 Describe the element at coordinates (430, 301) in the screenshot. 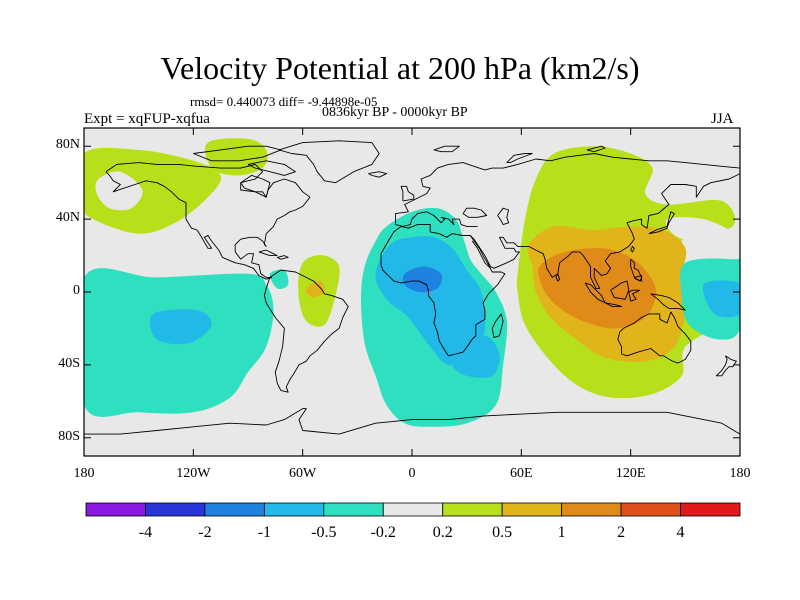

I see `contour-africa-negative-mid` at that location.